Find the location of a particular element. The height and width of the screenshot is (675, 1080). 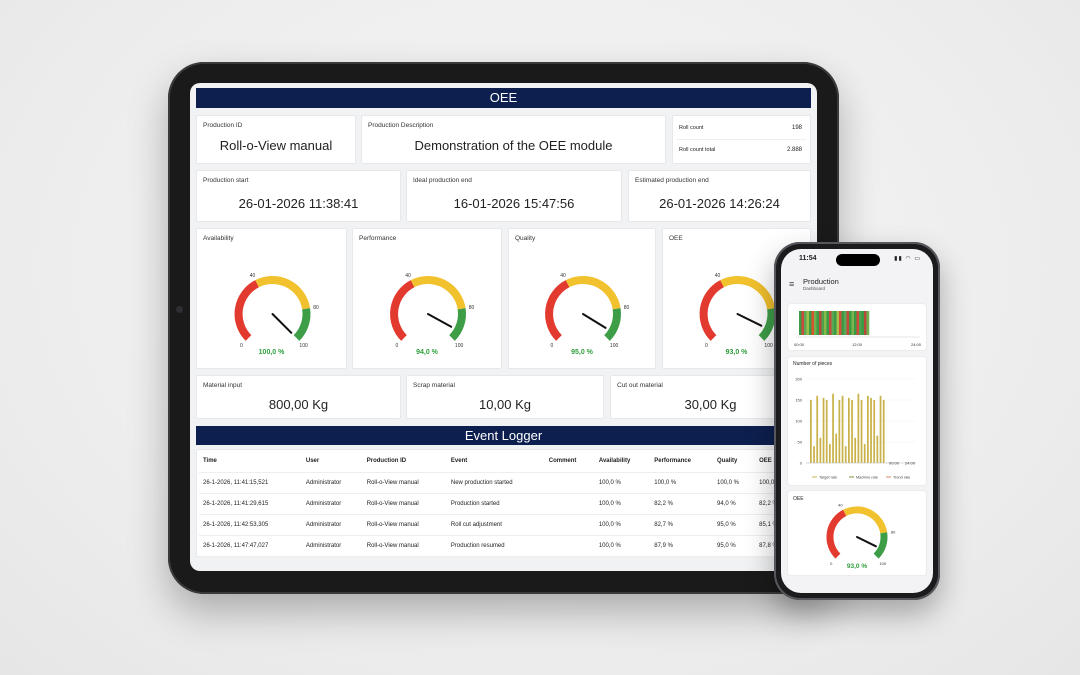

gauge-tick-0: 0 is located at coordinates (241, 346).